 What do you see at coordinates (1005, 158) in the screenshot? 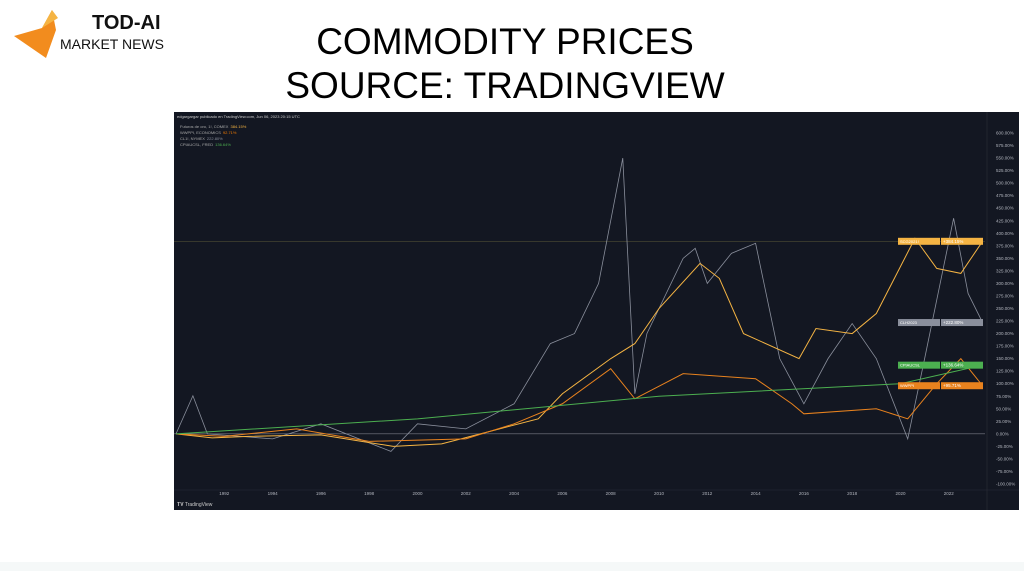
I see `y-tick-label: 550.00%` at bounding box center [1005, 158].